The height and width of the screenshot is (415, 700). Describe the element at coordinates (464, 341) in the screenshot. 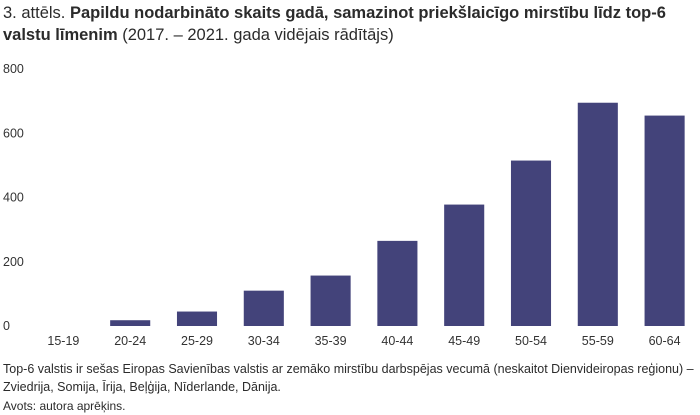

I see `x-tick-label: 45-49` at that location.